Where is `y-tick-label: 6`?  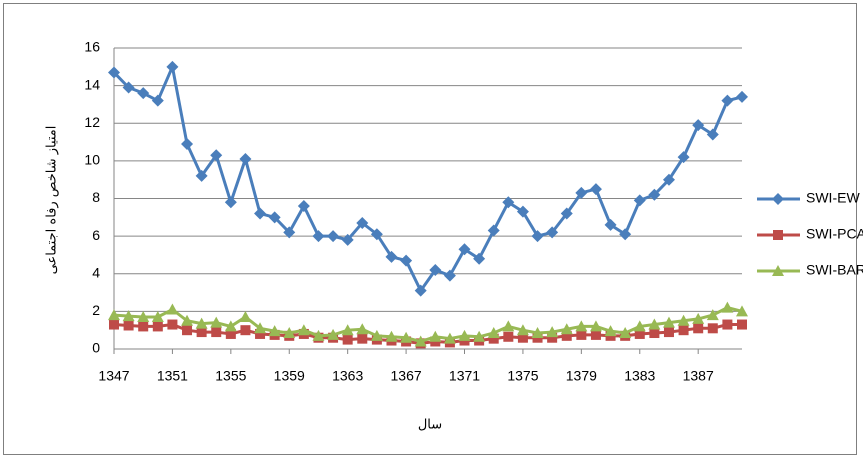 y-tick-label: 6 is located at coordinates (96, 235).